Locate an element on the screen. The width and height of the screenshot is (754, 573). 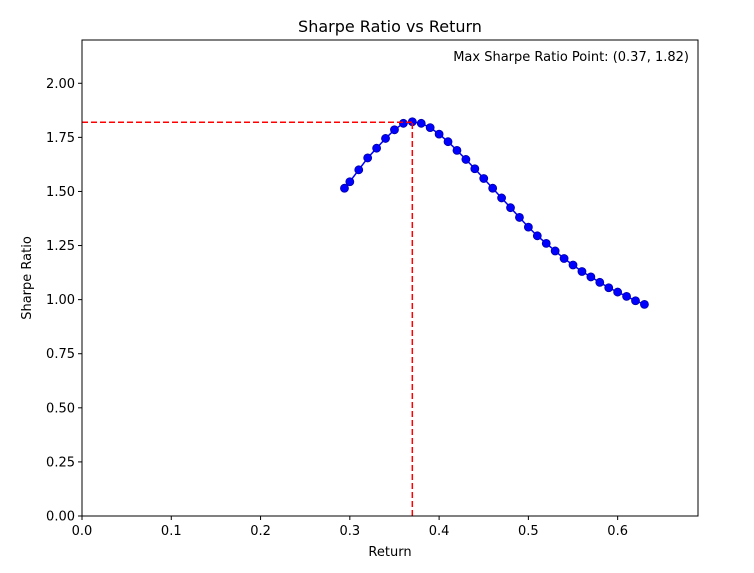
sharpe-series-line is located at coordinates (494, 213).